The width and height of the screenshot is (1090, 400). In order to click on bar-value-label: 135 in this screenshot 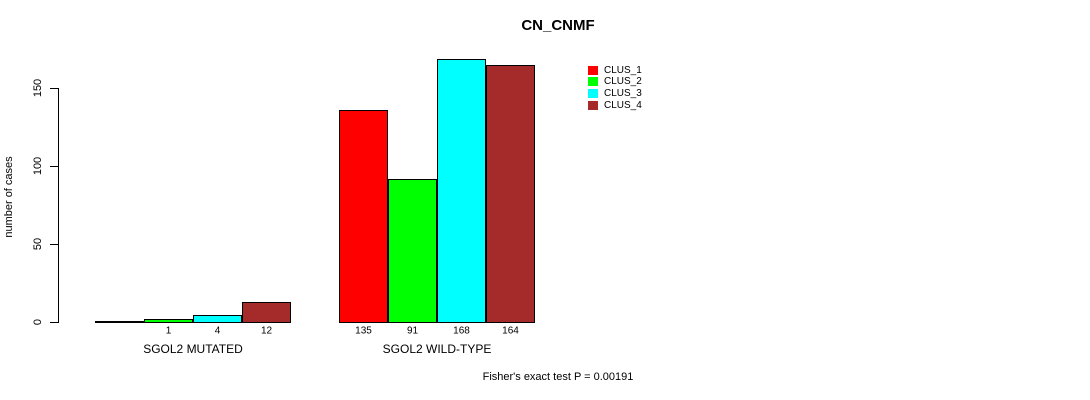, I will do `click(363, 331)`.